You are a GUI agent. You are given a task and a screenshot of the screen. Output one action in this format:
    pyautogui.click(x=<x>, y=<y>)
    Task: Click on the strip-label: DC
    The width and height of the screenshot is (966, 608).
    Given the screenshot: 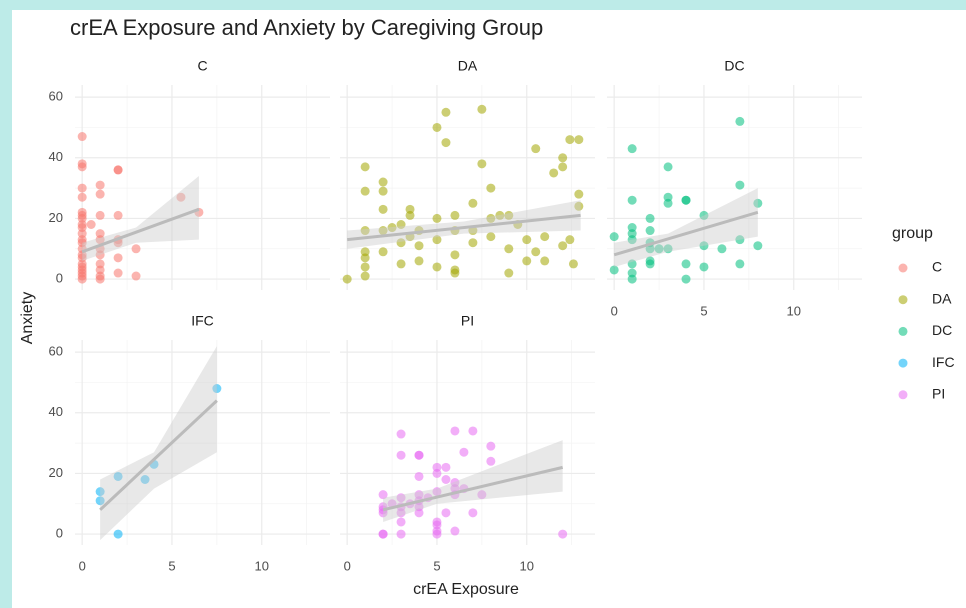 What is the action you would take?
    pyautogui.click(x=734, y=66)
    